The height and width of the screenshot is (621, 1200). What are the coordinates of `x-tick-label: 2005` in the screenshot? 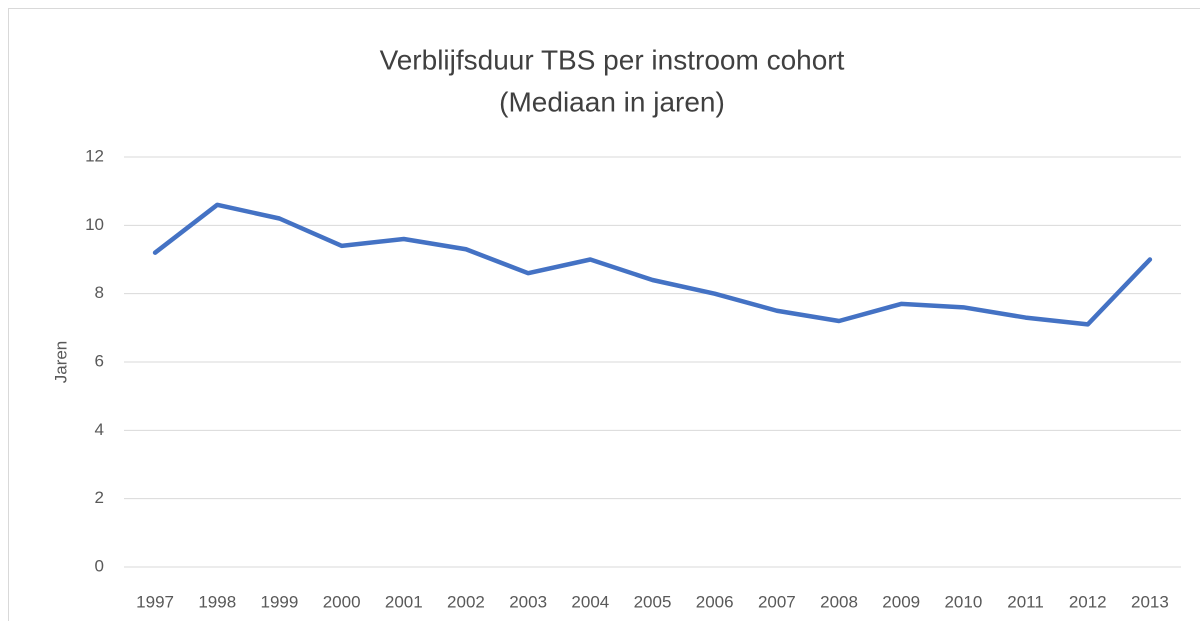 It's located at (653, 601).